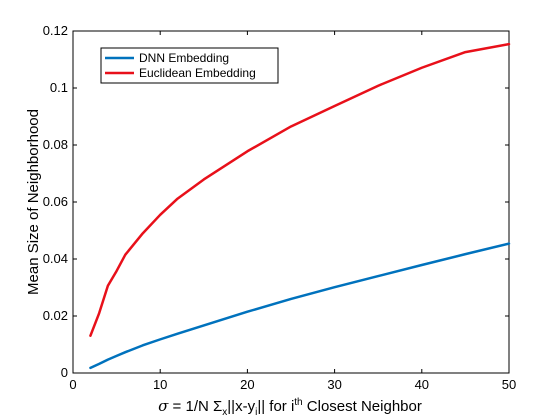 The width and height of the screenshot is (560, 420). Describe the element at coordinates (362, 406) in the screenshot. I see `x-label-tail: Closest Neighbor` at that location.